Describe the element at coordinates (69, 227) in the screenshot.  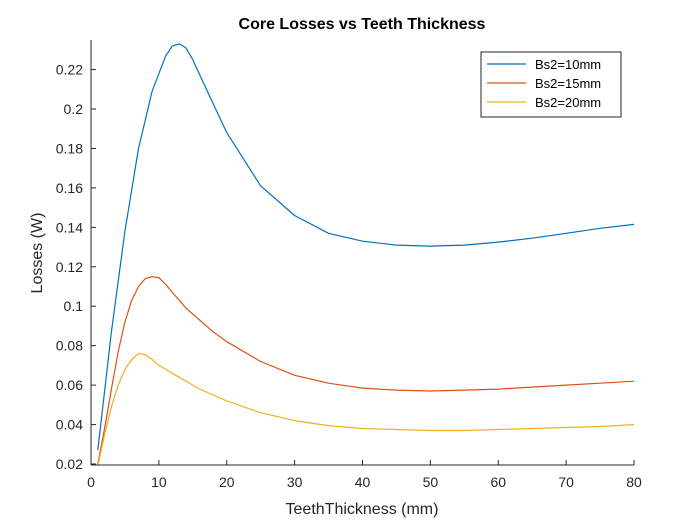
I see `y-tick-label: 0.14` at that location.